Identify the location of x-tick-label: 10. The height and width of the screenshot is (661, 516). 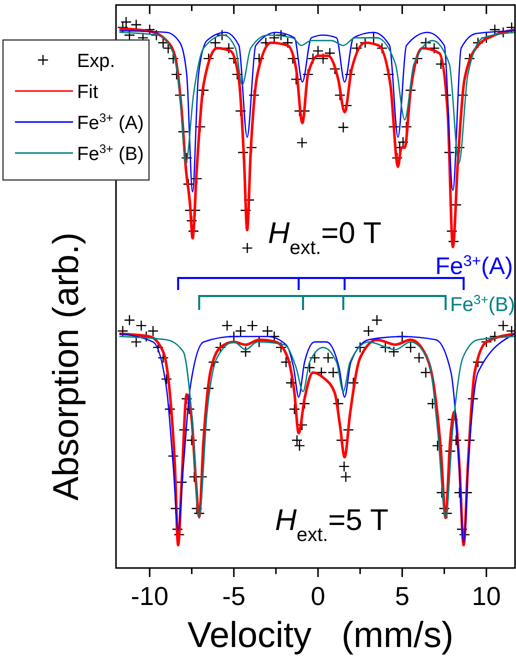
(486, 596).